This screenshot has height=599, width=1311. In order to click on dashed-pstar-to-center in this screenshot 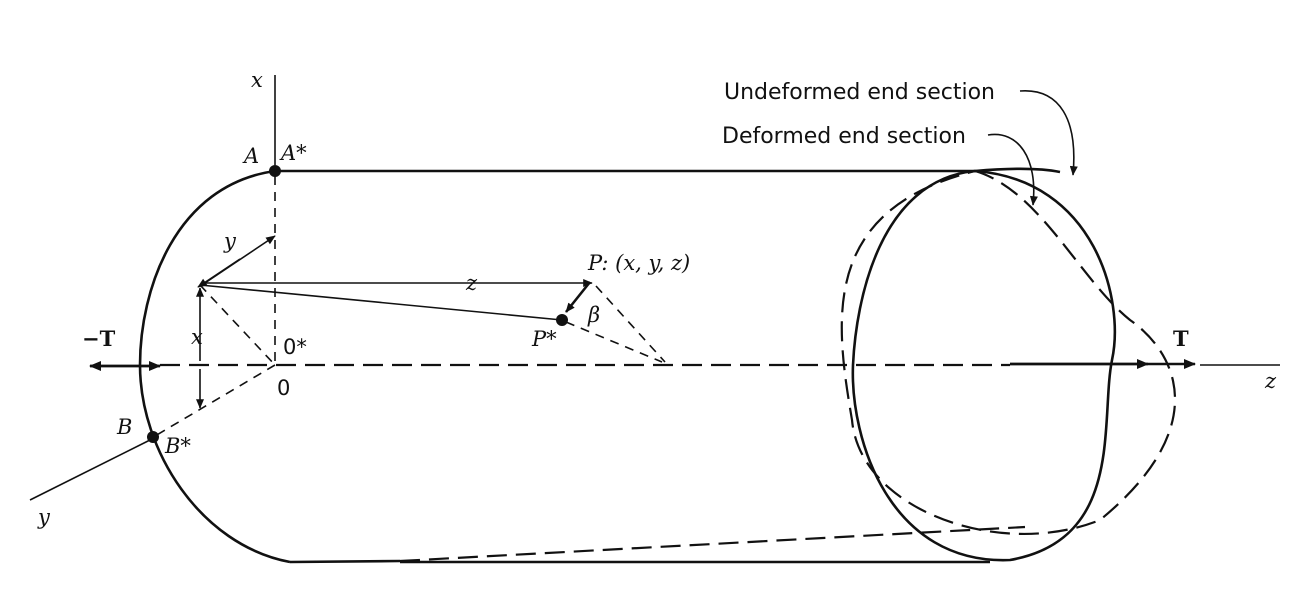, I will do `click(614, 342)`.